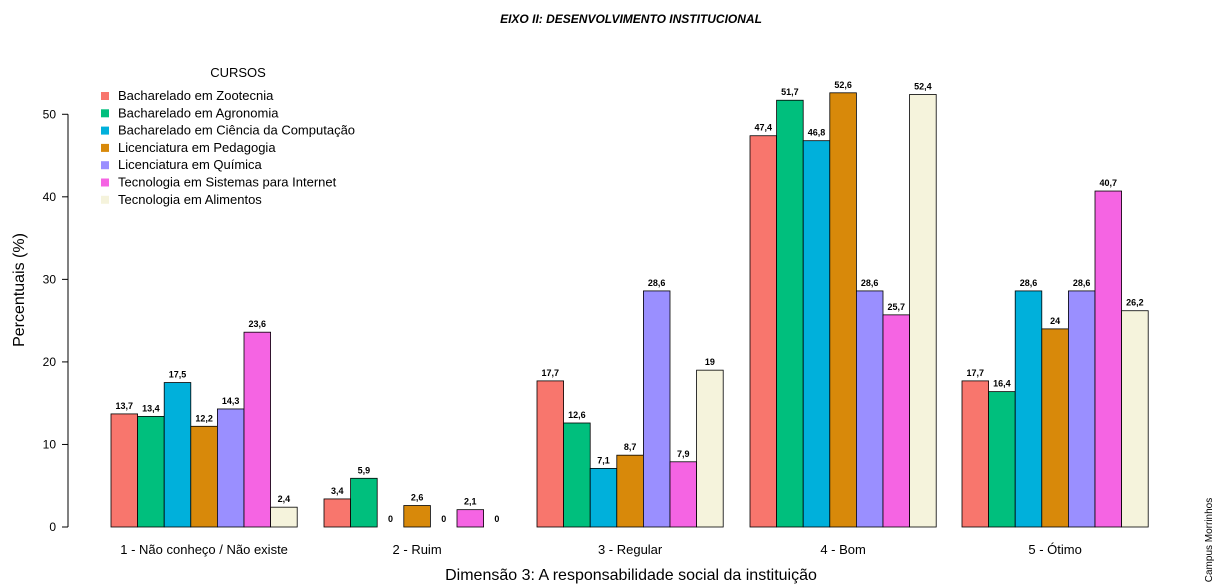 The height and width of the screenshot is (585, 1214). I want to click on data-label: 14,3, so click(231, 401).